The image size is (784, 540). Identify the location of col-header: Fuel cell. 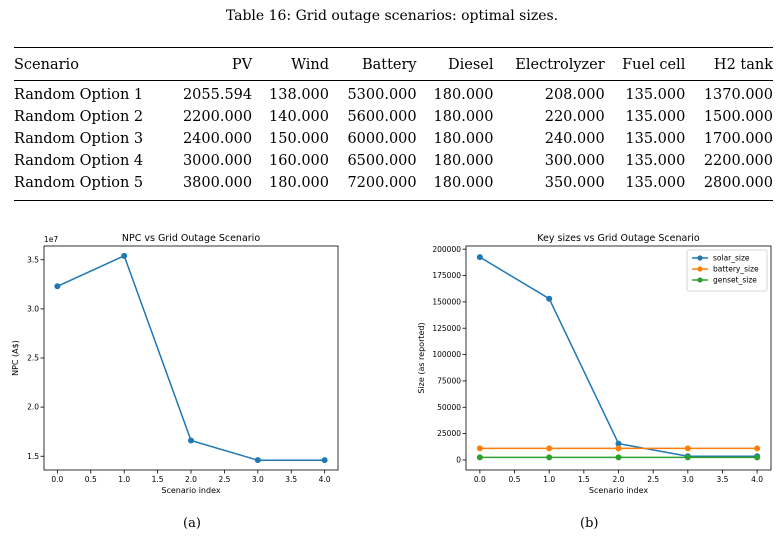
(654, 65).